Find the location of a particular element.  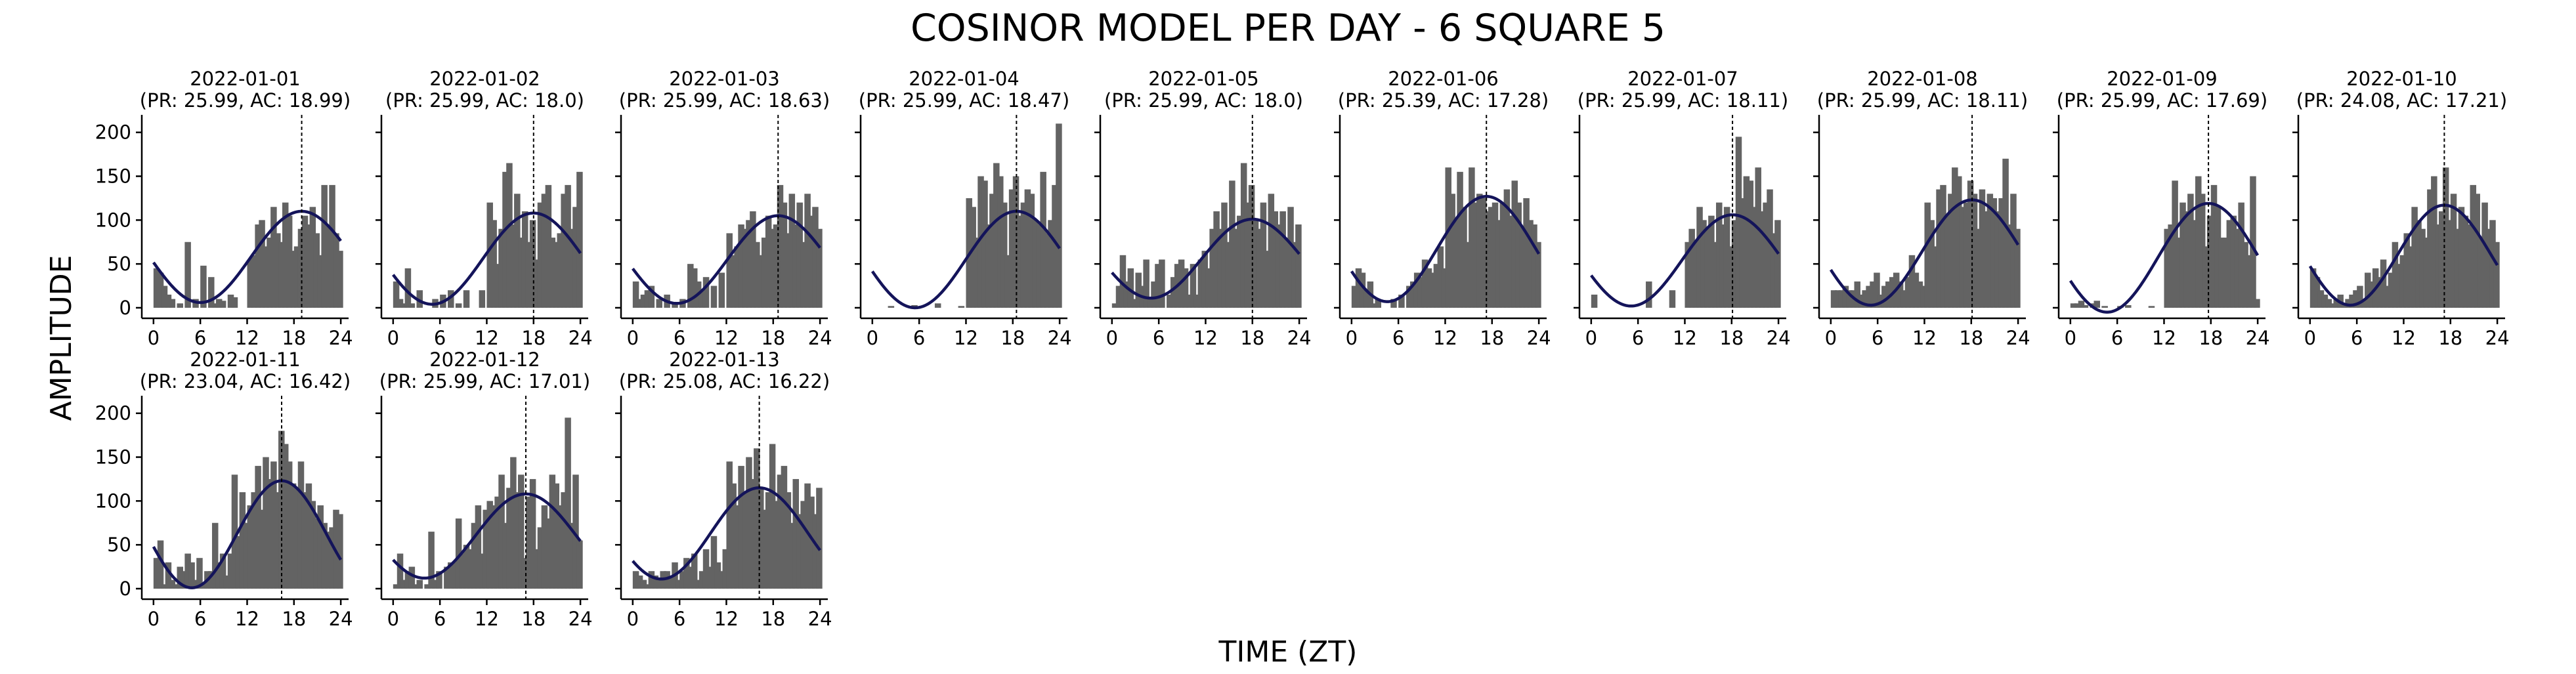

cosinor-fit-line is located at coordinates (726, 259).